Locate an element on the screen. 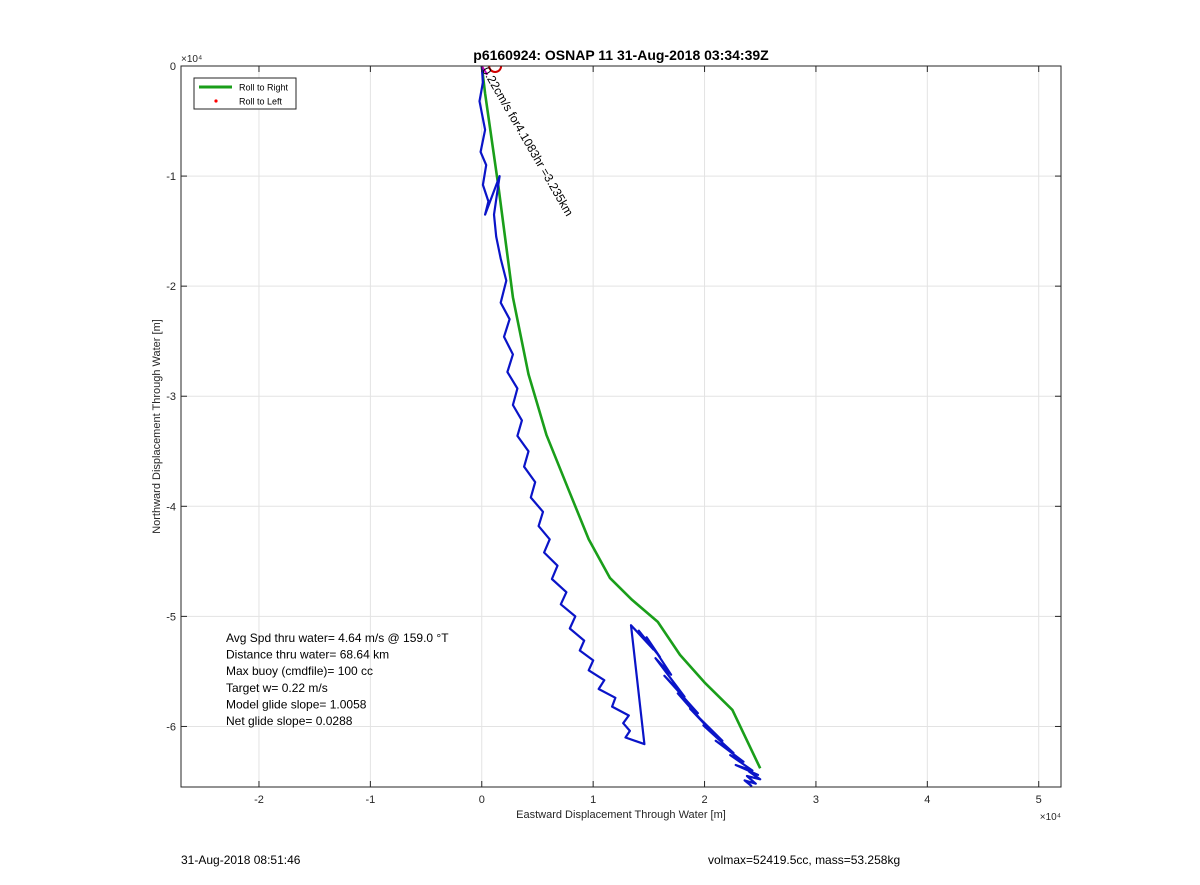  y-tick-label: -5 is located at coordinates (171, 617).